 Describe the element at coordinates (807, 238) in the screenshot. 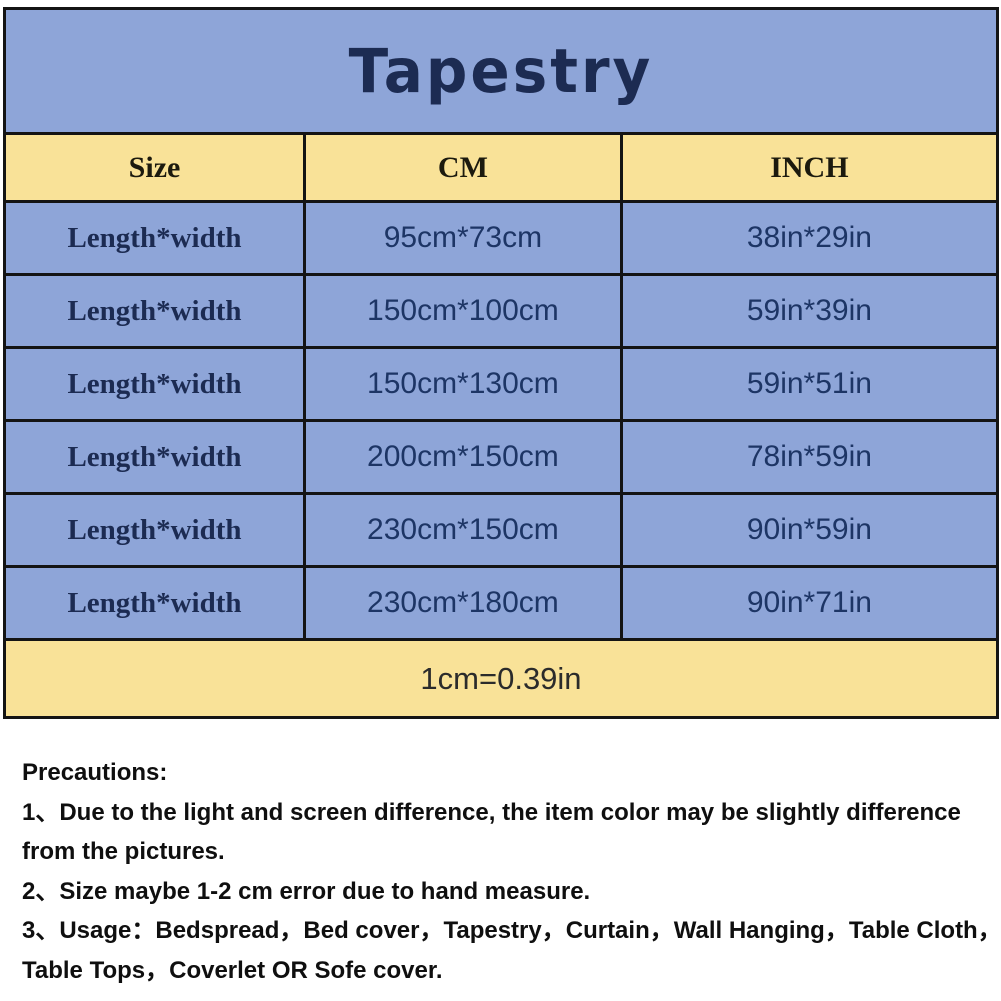

I see `inch-cell: 38in*29in` at that location.